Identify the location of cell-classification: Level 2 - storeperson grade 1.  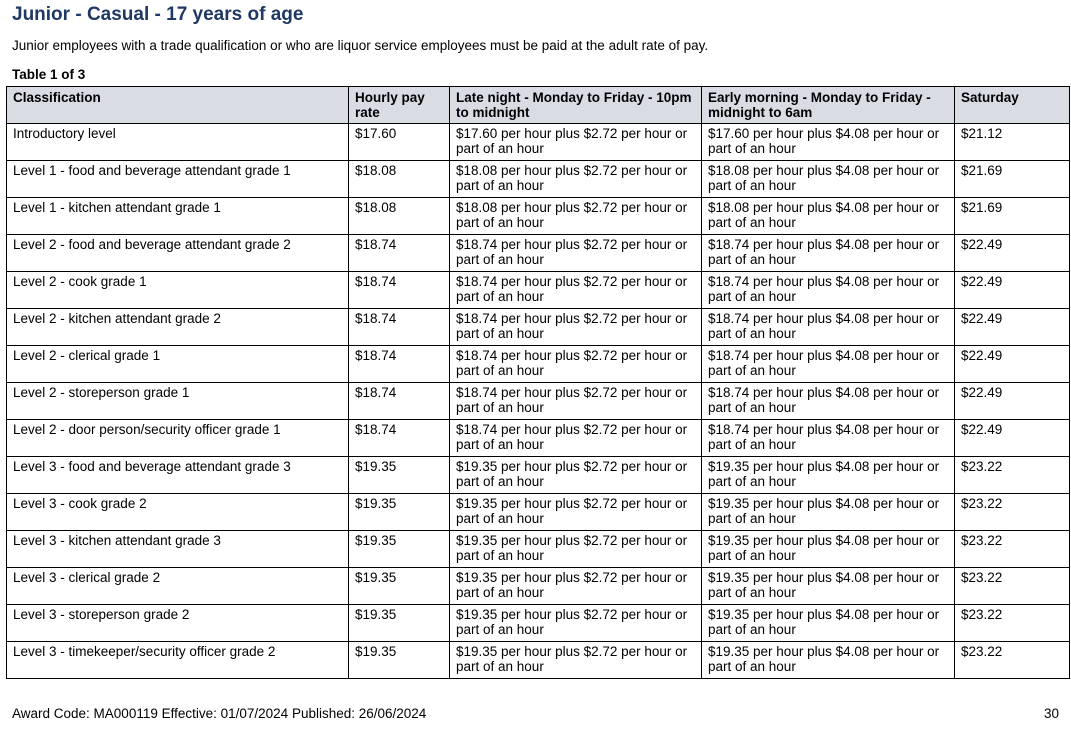
(177, 401).